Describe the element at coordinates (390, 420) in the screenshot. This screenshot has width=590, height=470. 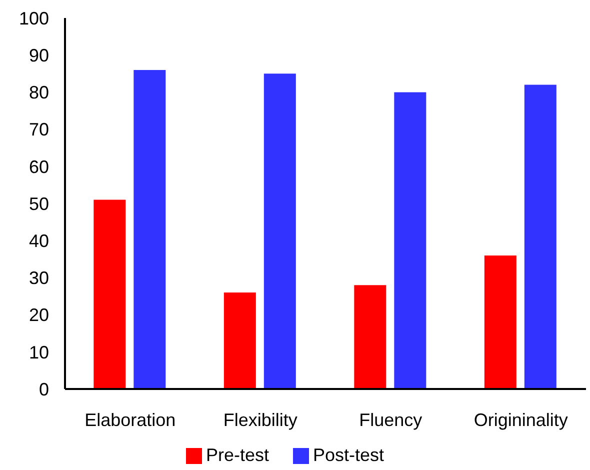
I see `x-tick-label: Fluency` at that location.